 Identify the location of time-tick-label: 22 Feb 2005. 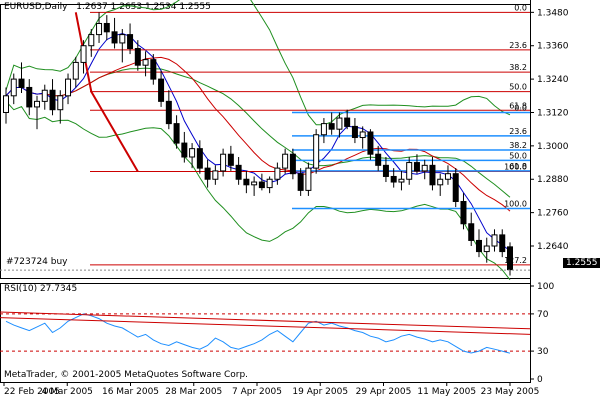
(32, 392).